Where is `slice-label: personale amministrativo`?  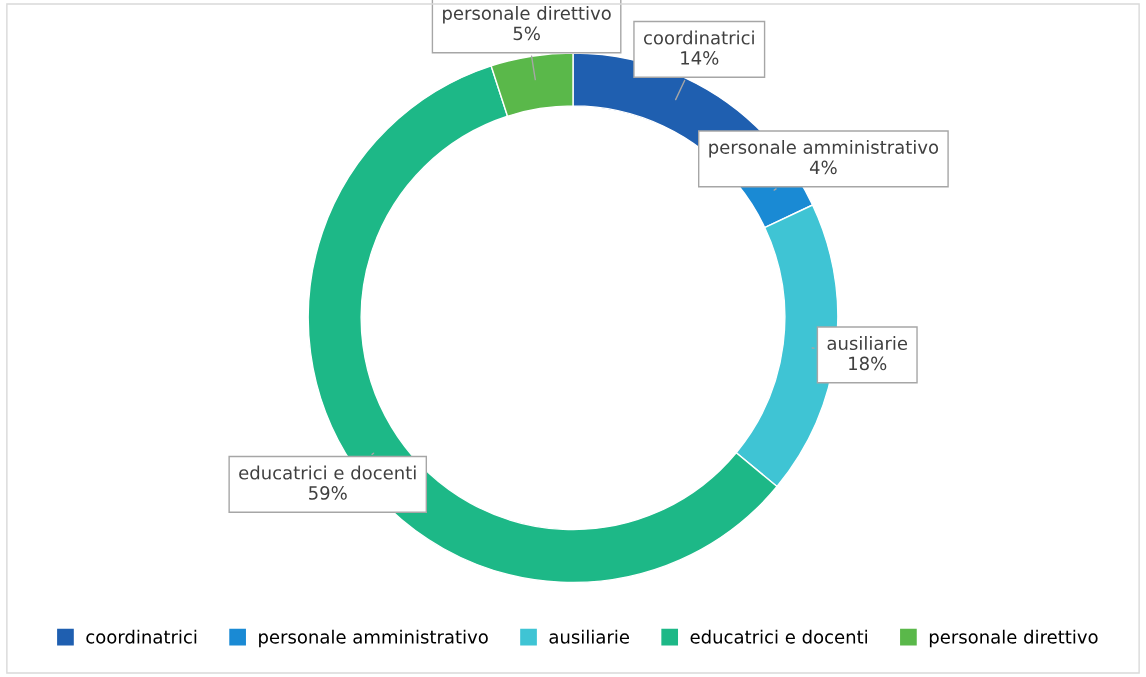 slice-label: personale amministrativo is located at coordinates (824, 148).